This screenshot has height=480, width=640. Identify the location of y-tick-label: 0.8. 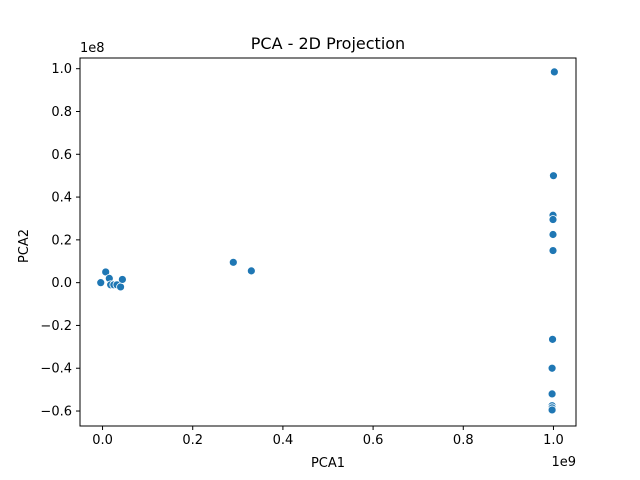
(61, 112).